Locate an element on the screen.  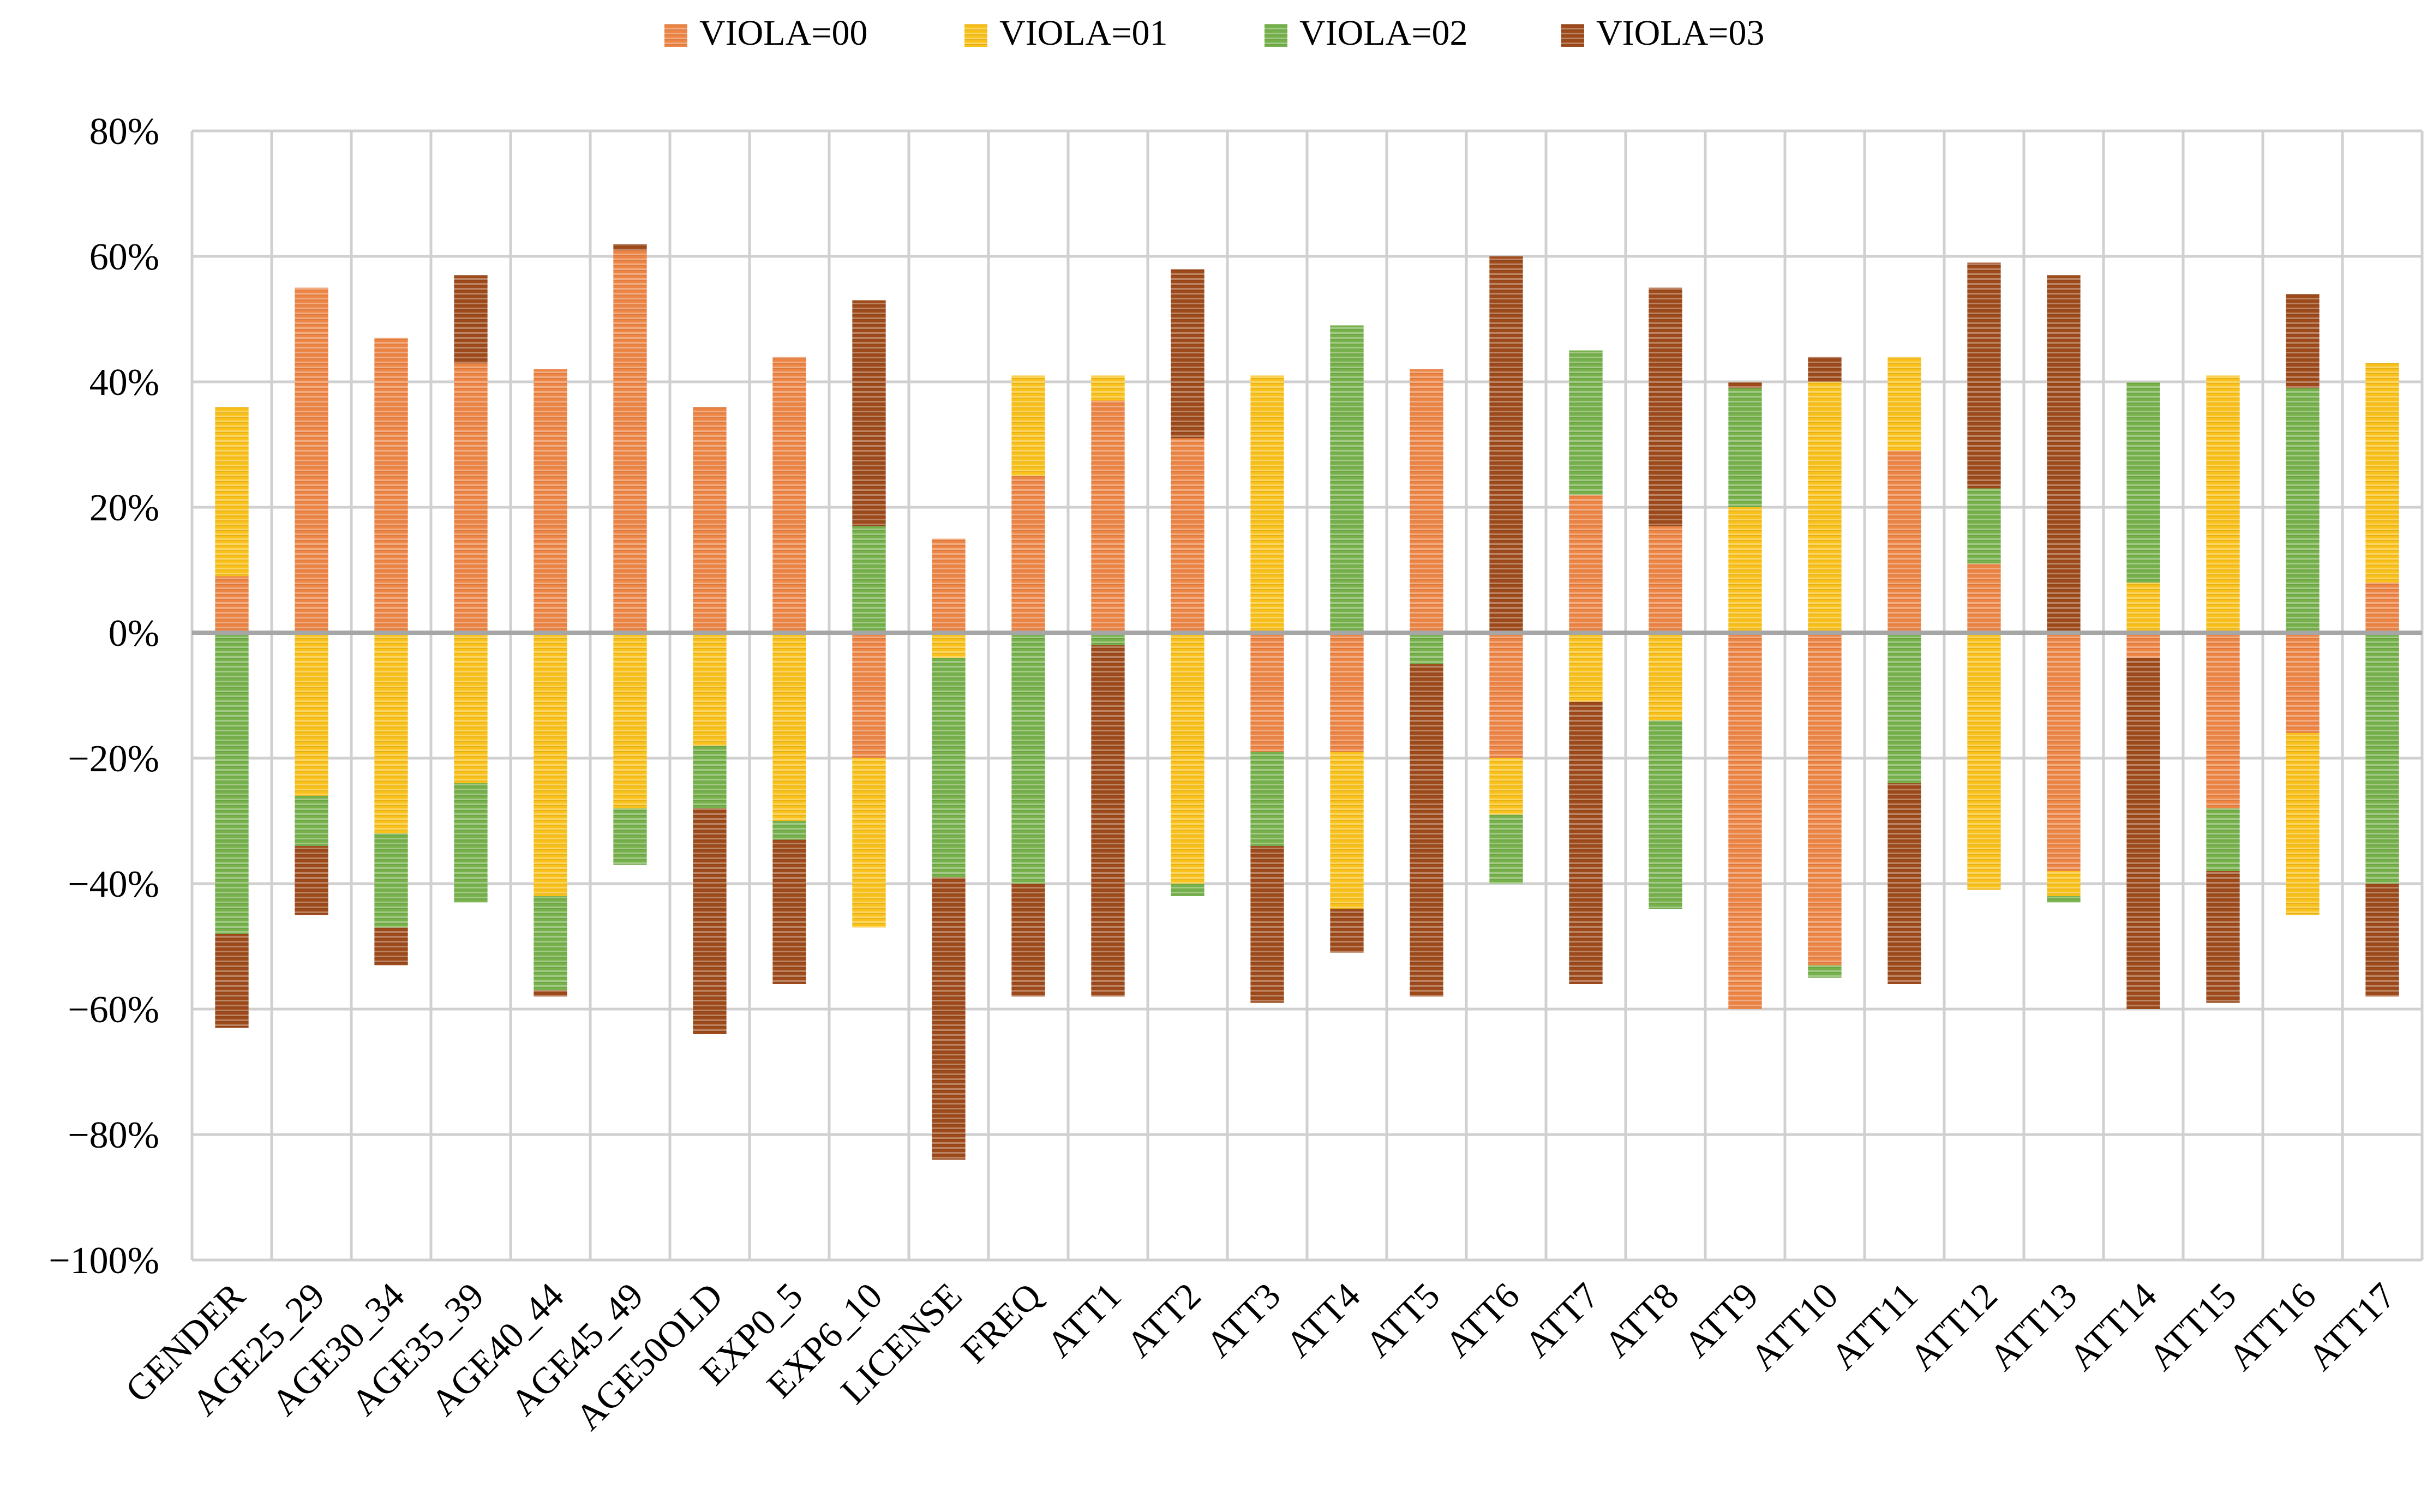
legend-label-viola-03: VIOLA=03 is located at coordinates (1680, 33).